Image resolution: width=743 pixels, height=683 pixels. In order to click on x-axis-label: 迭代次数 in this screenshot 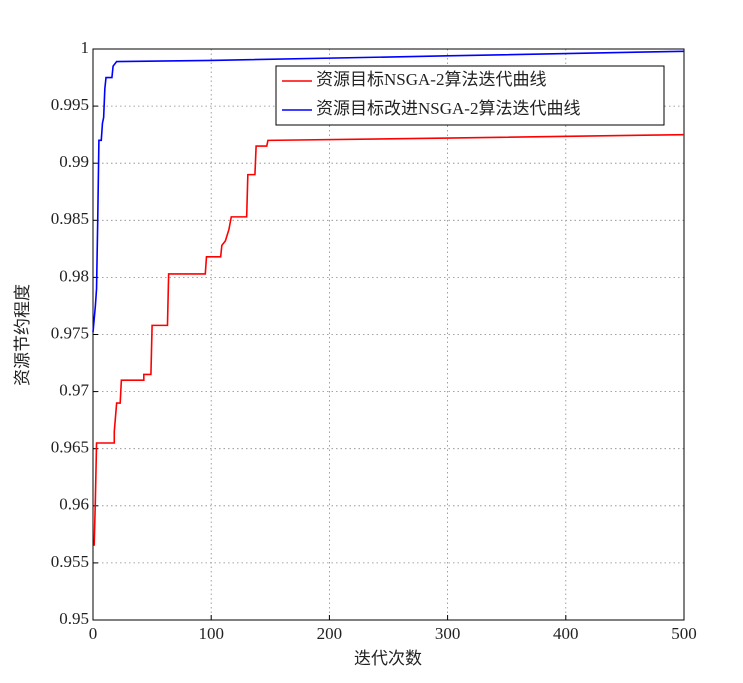, I will do `click(388, 658)`.